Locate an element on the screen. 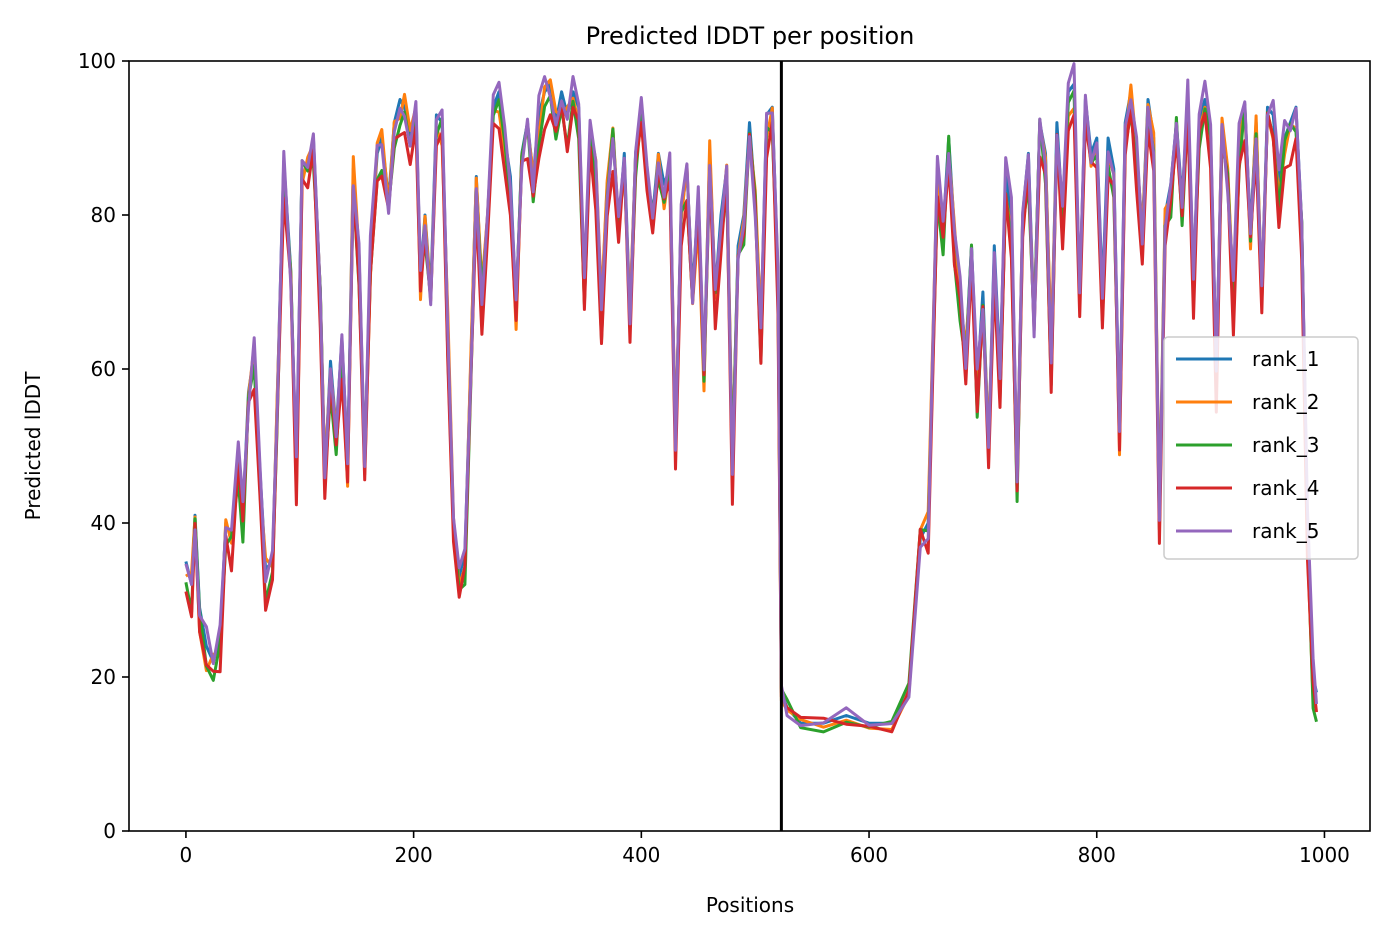 The height and width of the screenshot is (939, 1391). y-tick-label: 20 is located at coordinates (103, 677).